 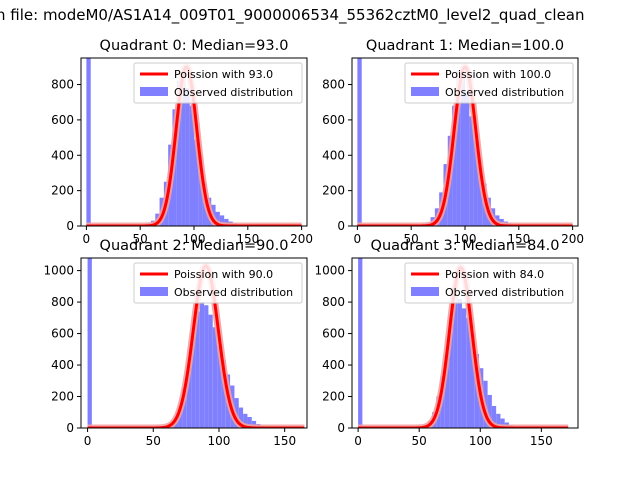 What do you see at coordinates (194, 46) in the screenshot?
I see `subplot-title: Quadrant 0: Median=93.0` at bounding box center [194, 46].